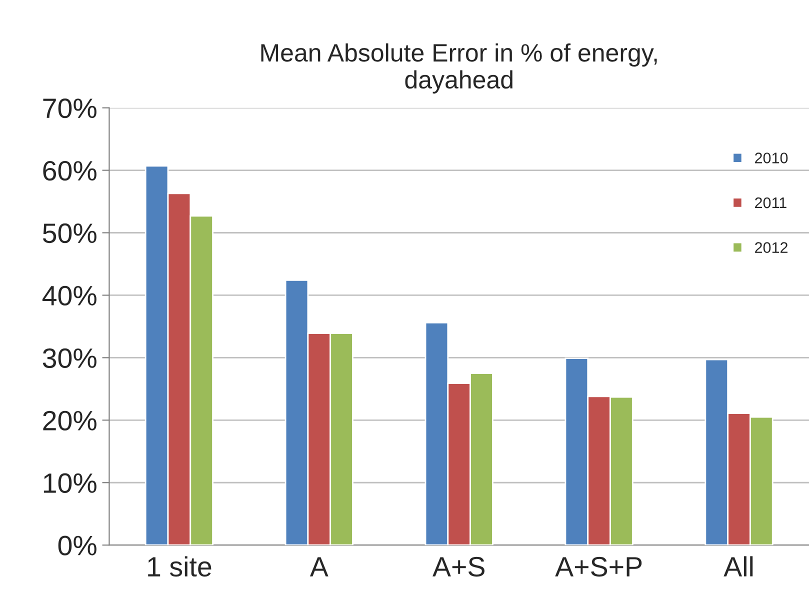 This screenshot has width=809, height=599. What do you see at coordinates (69, 420) in the screenshot?
I see `y-tick-label: 20%` at bounding box center [69, 420].